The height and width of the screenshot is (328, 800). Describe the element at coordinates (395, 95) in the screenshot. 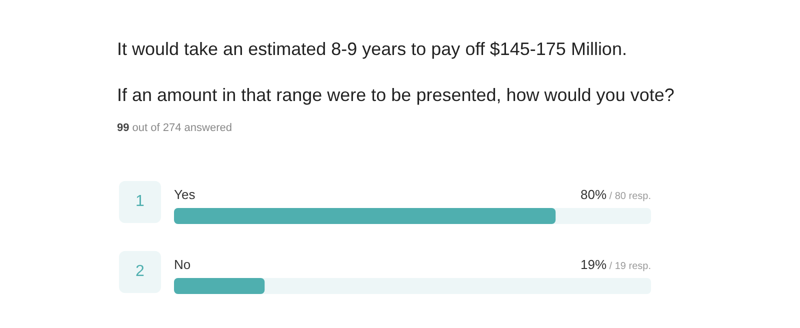

I see `chart-subtitle: If an amount in that range were to be presented, how would you vote?` at that location.